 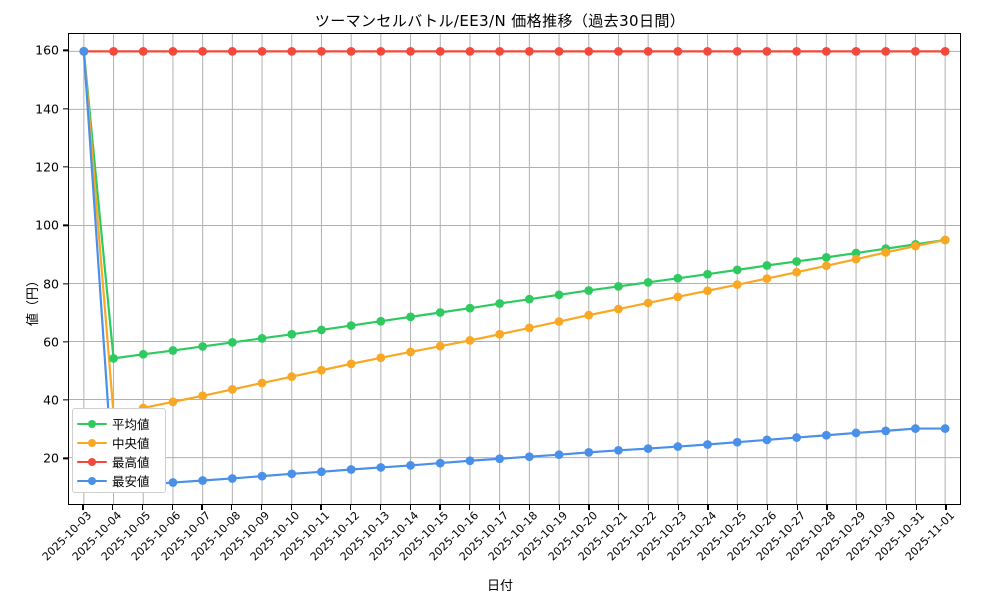 What do you see at coordinates (781, 536) in the screenshot?
I see `x-tick-label: 2025-10-27` at bounding box center [781, 536].